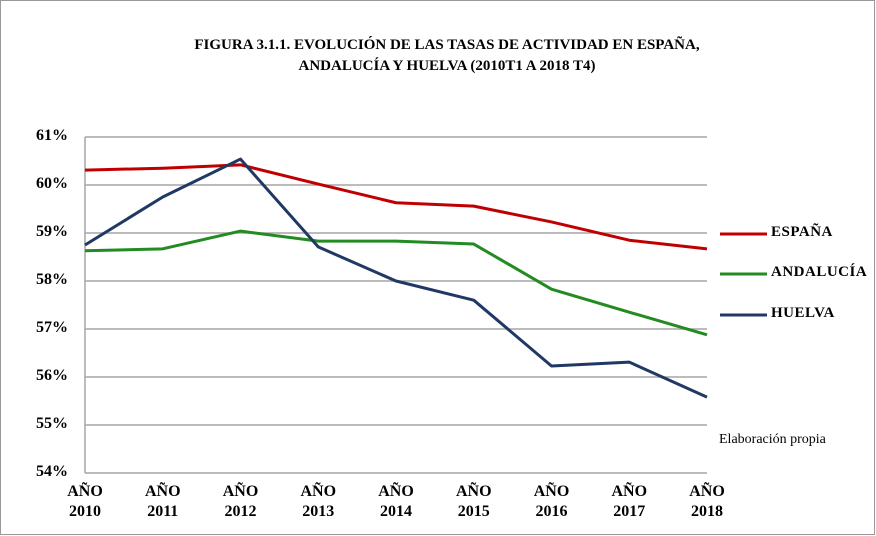  What do you see at coordinates (396, 501) in the screenshot?
I see `x-tick-label: AÑO 2014` at bounding box center [396, 501].